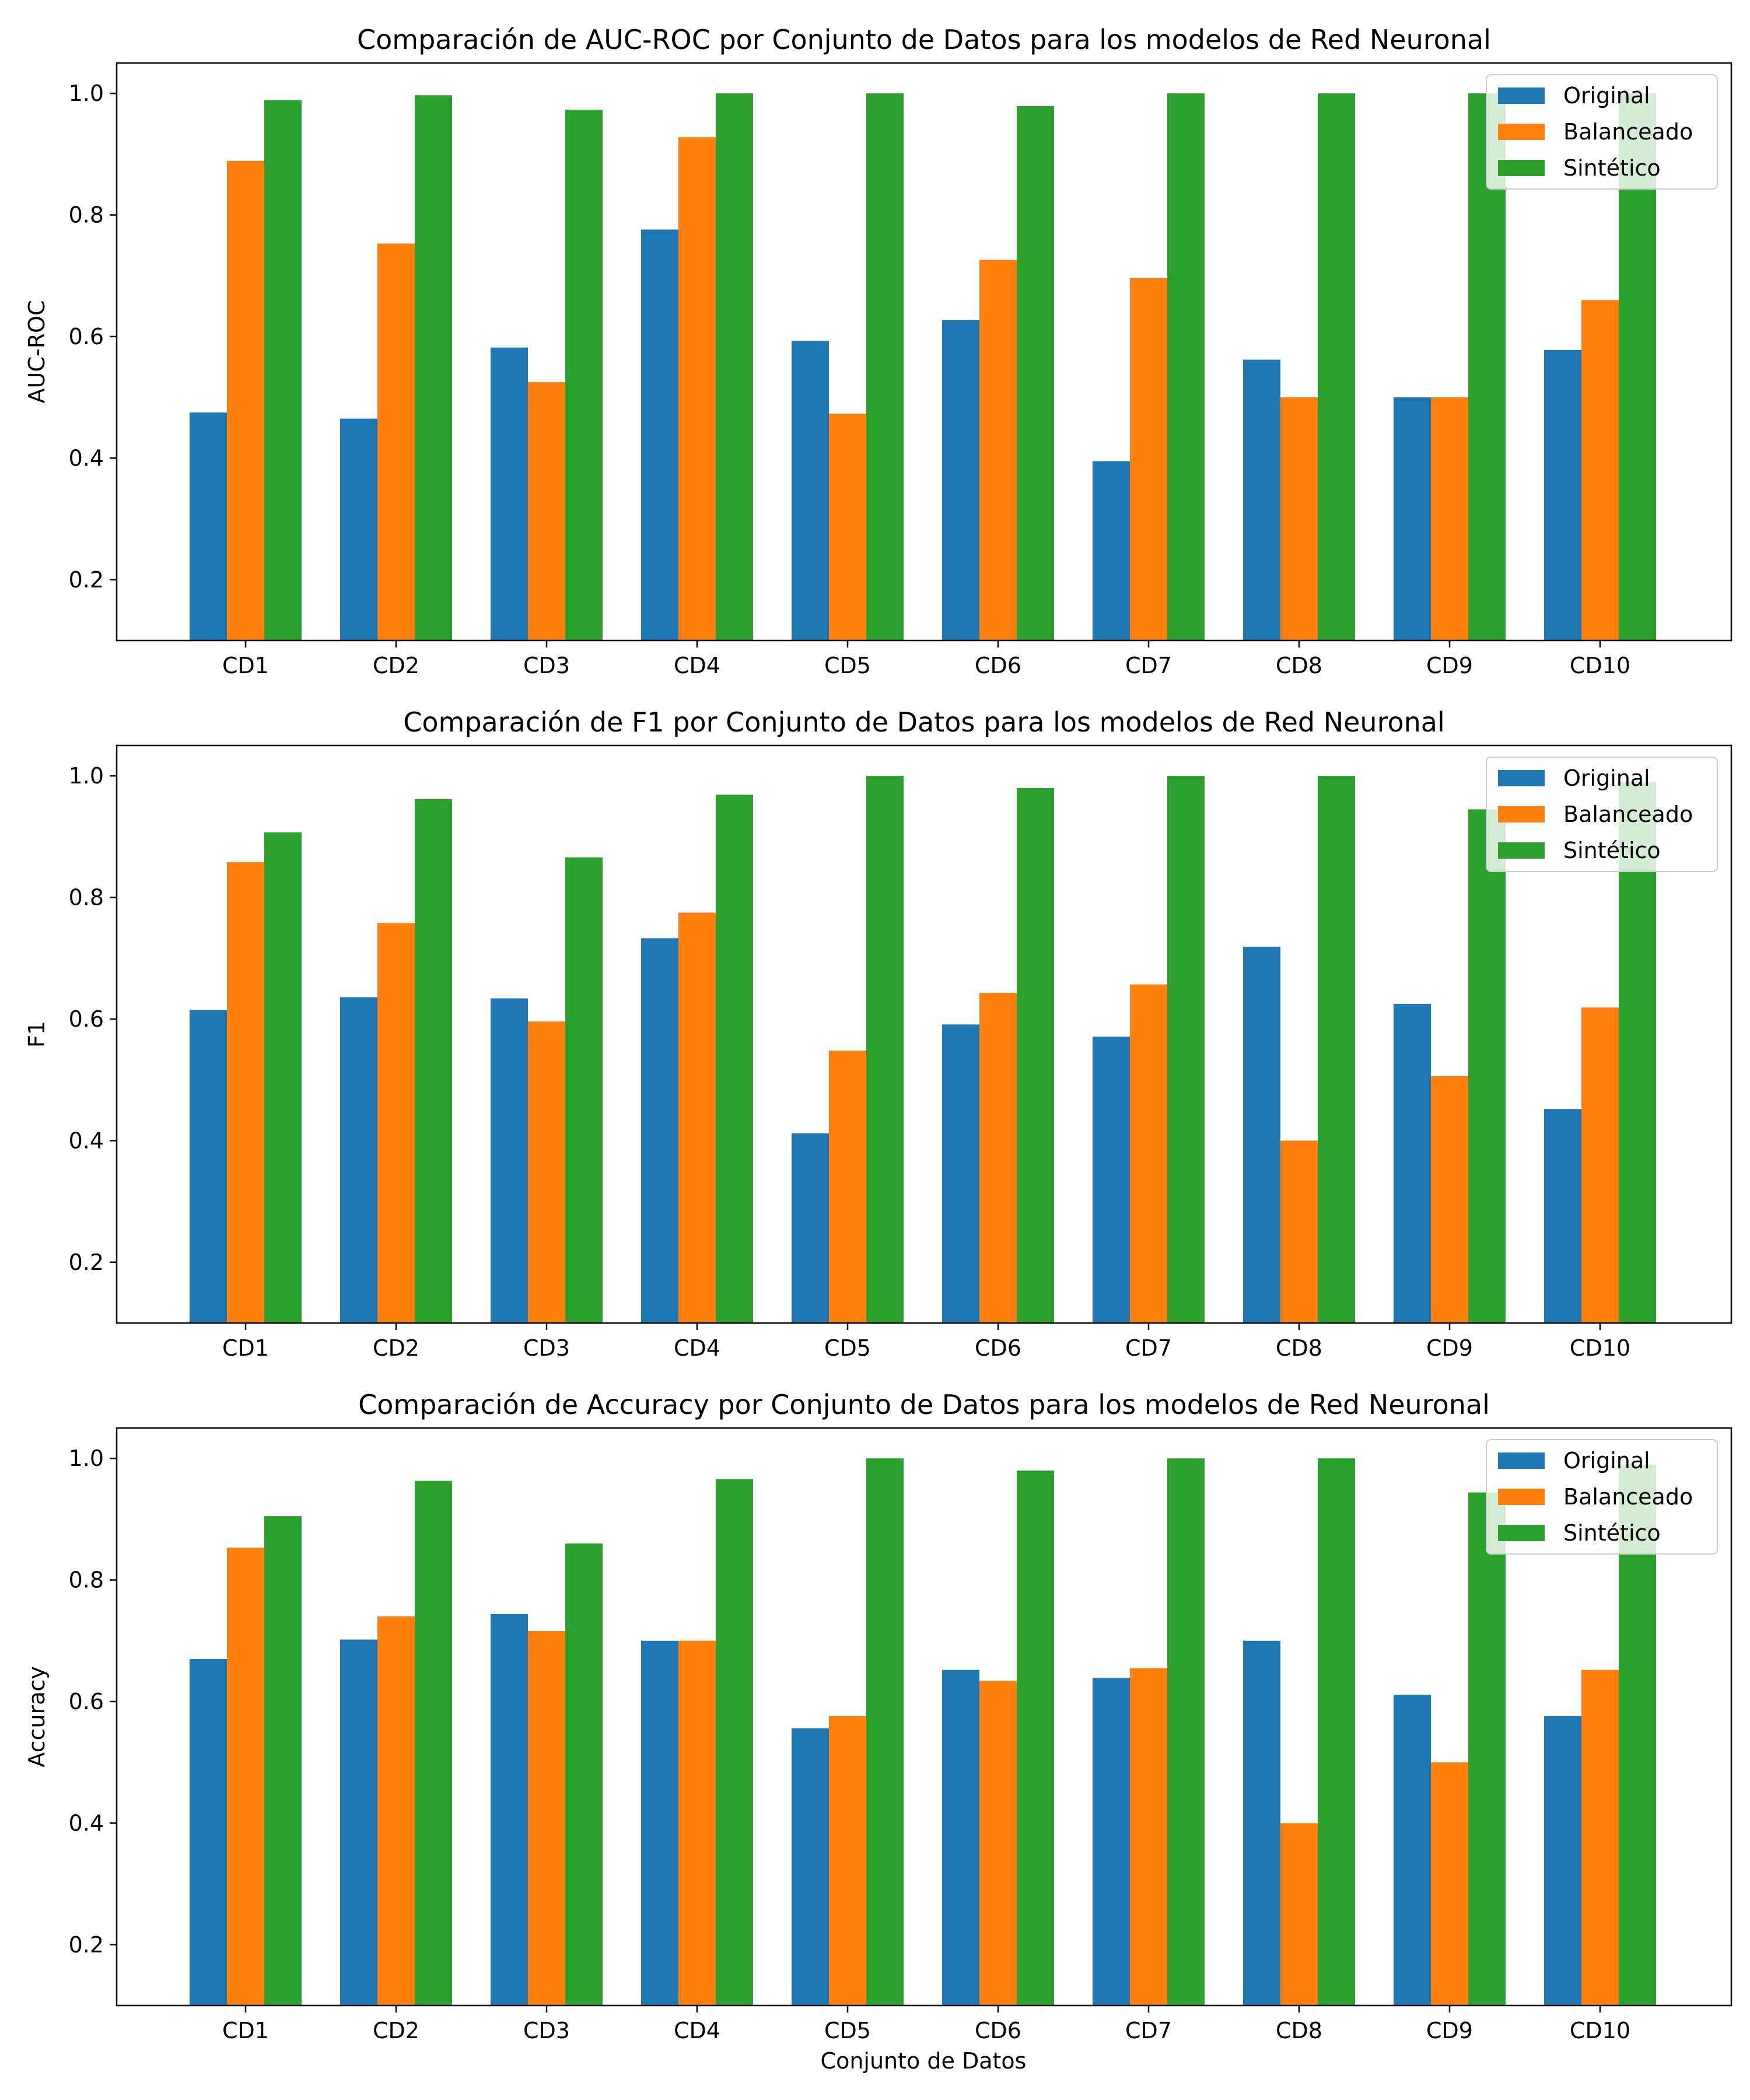 The image size is (1750, 2100). I want to click on legend-label: Balanceado, so click(1628, 132).